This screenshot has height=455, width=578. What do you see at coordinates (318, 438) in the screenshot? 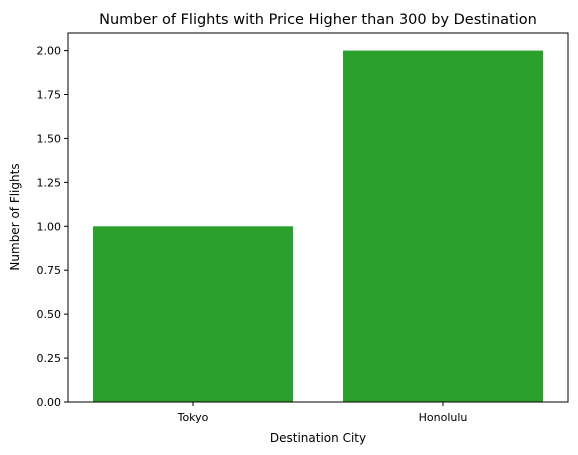
I see `x-axis-label: Destination City` at bounding box center [318, 438].